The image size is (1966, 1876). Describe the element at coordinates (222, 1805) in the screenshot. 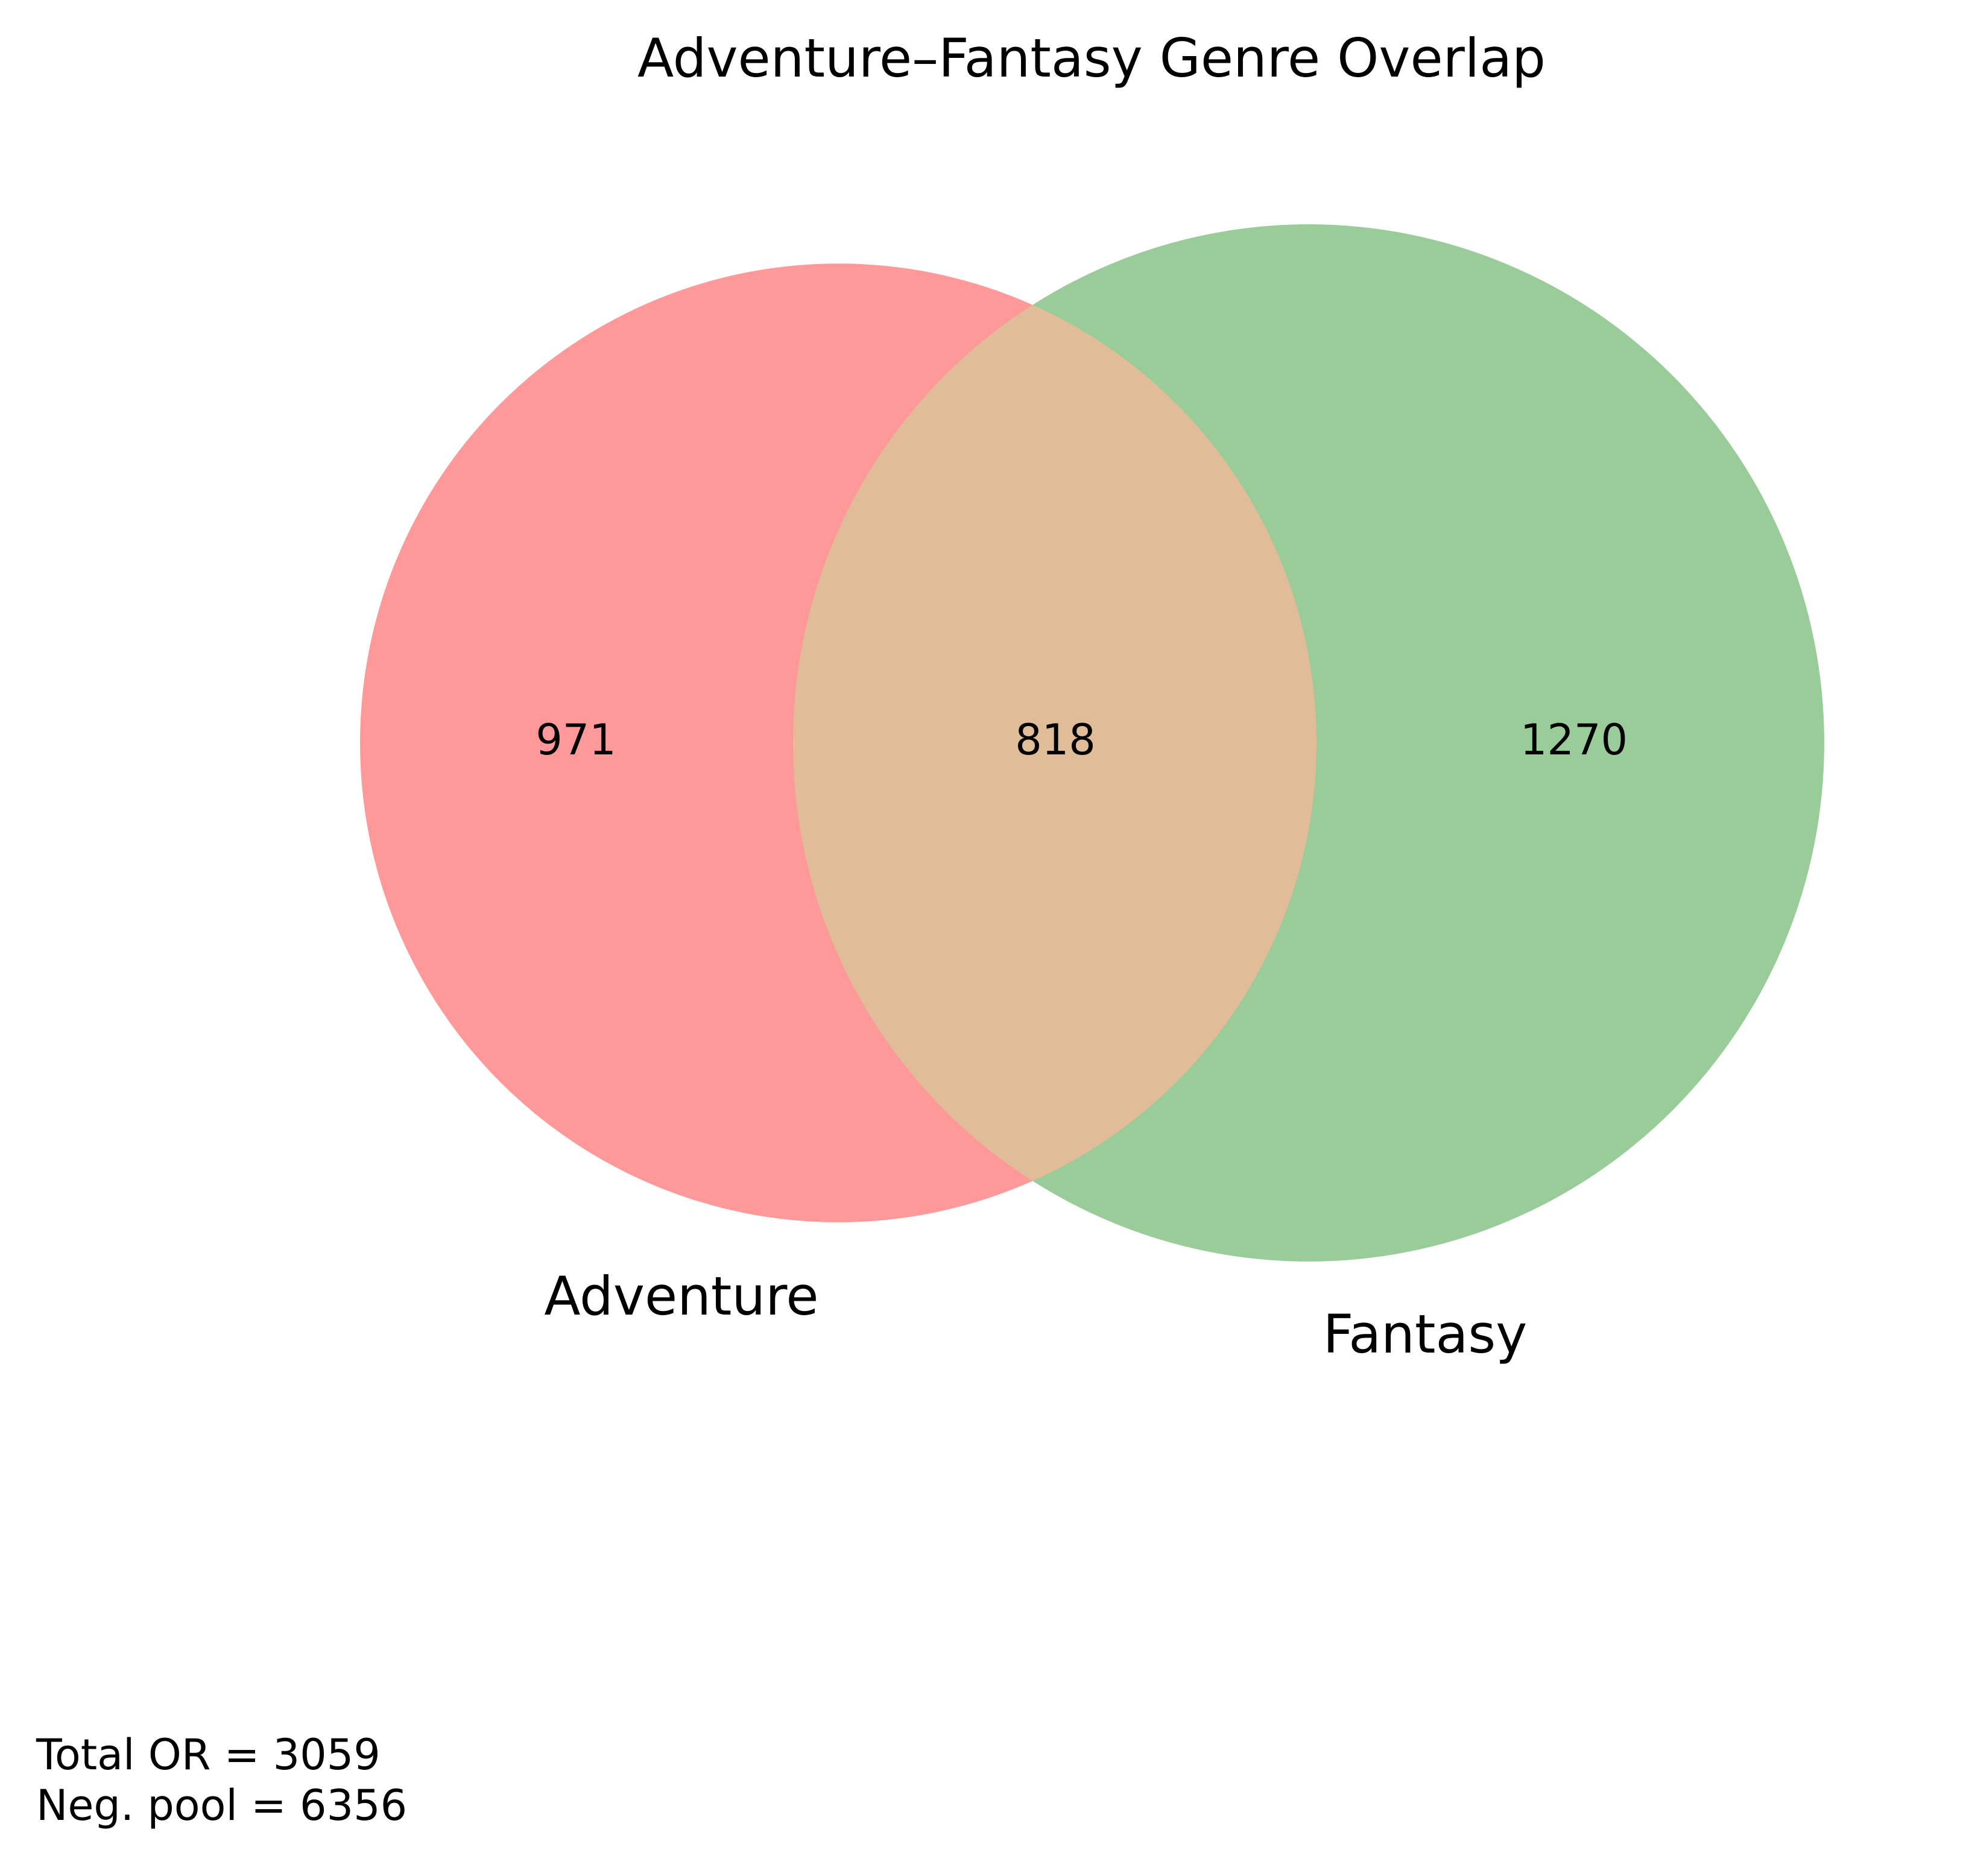

I see `neg-pool-text: Neg. pool = 6356` at that location.